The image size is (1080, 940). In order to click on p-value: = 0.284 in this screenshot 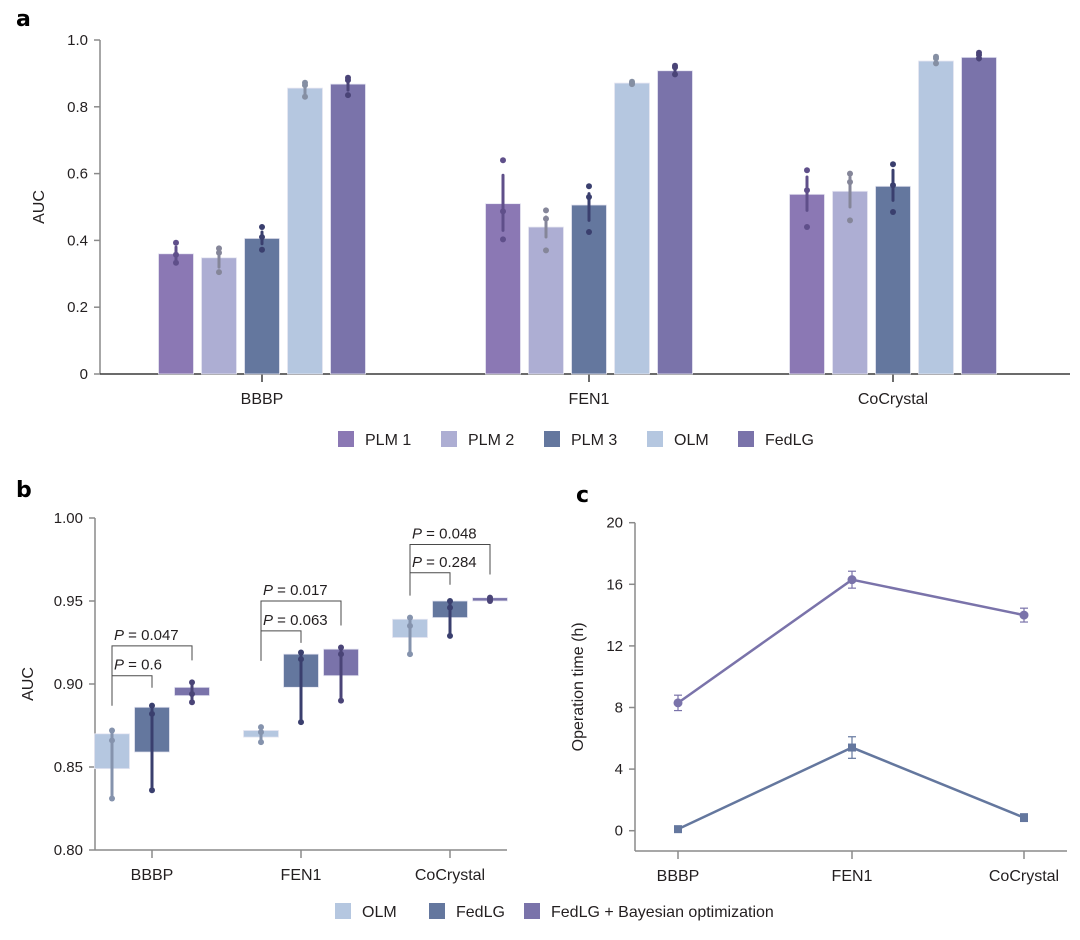, I will do `click(449, 562)`.